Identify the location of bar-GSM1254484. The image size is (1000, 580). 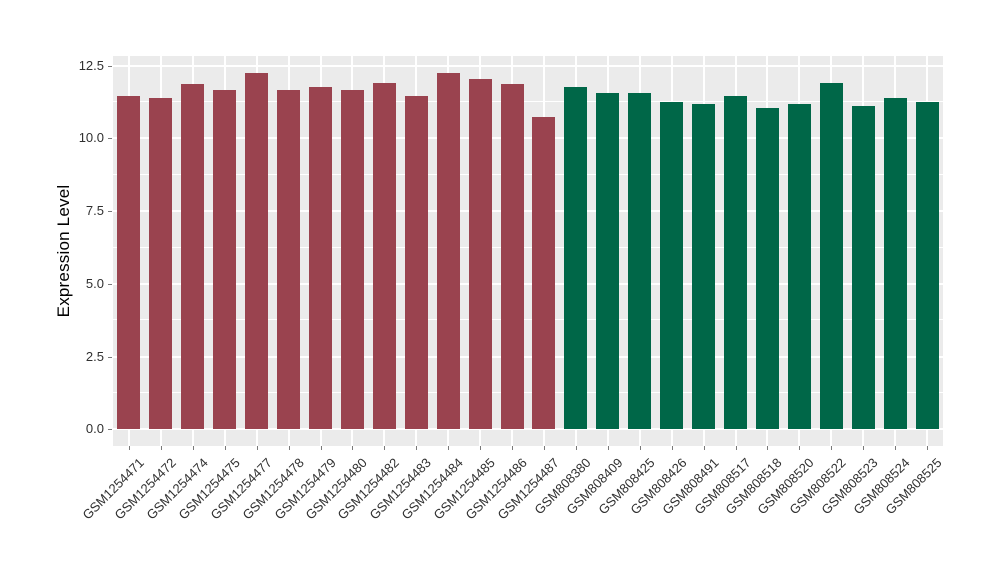
(448, 251).